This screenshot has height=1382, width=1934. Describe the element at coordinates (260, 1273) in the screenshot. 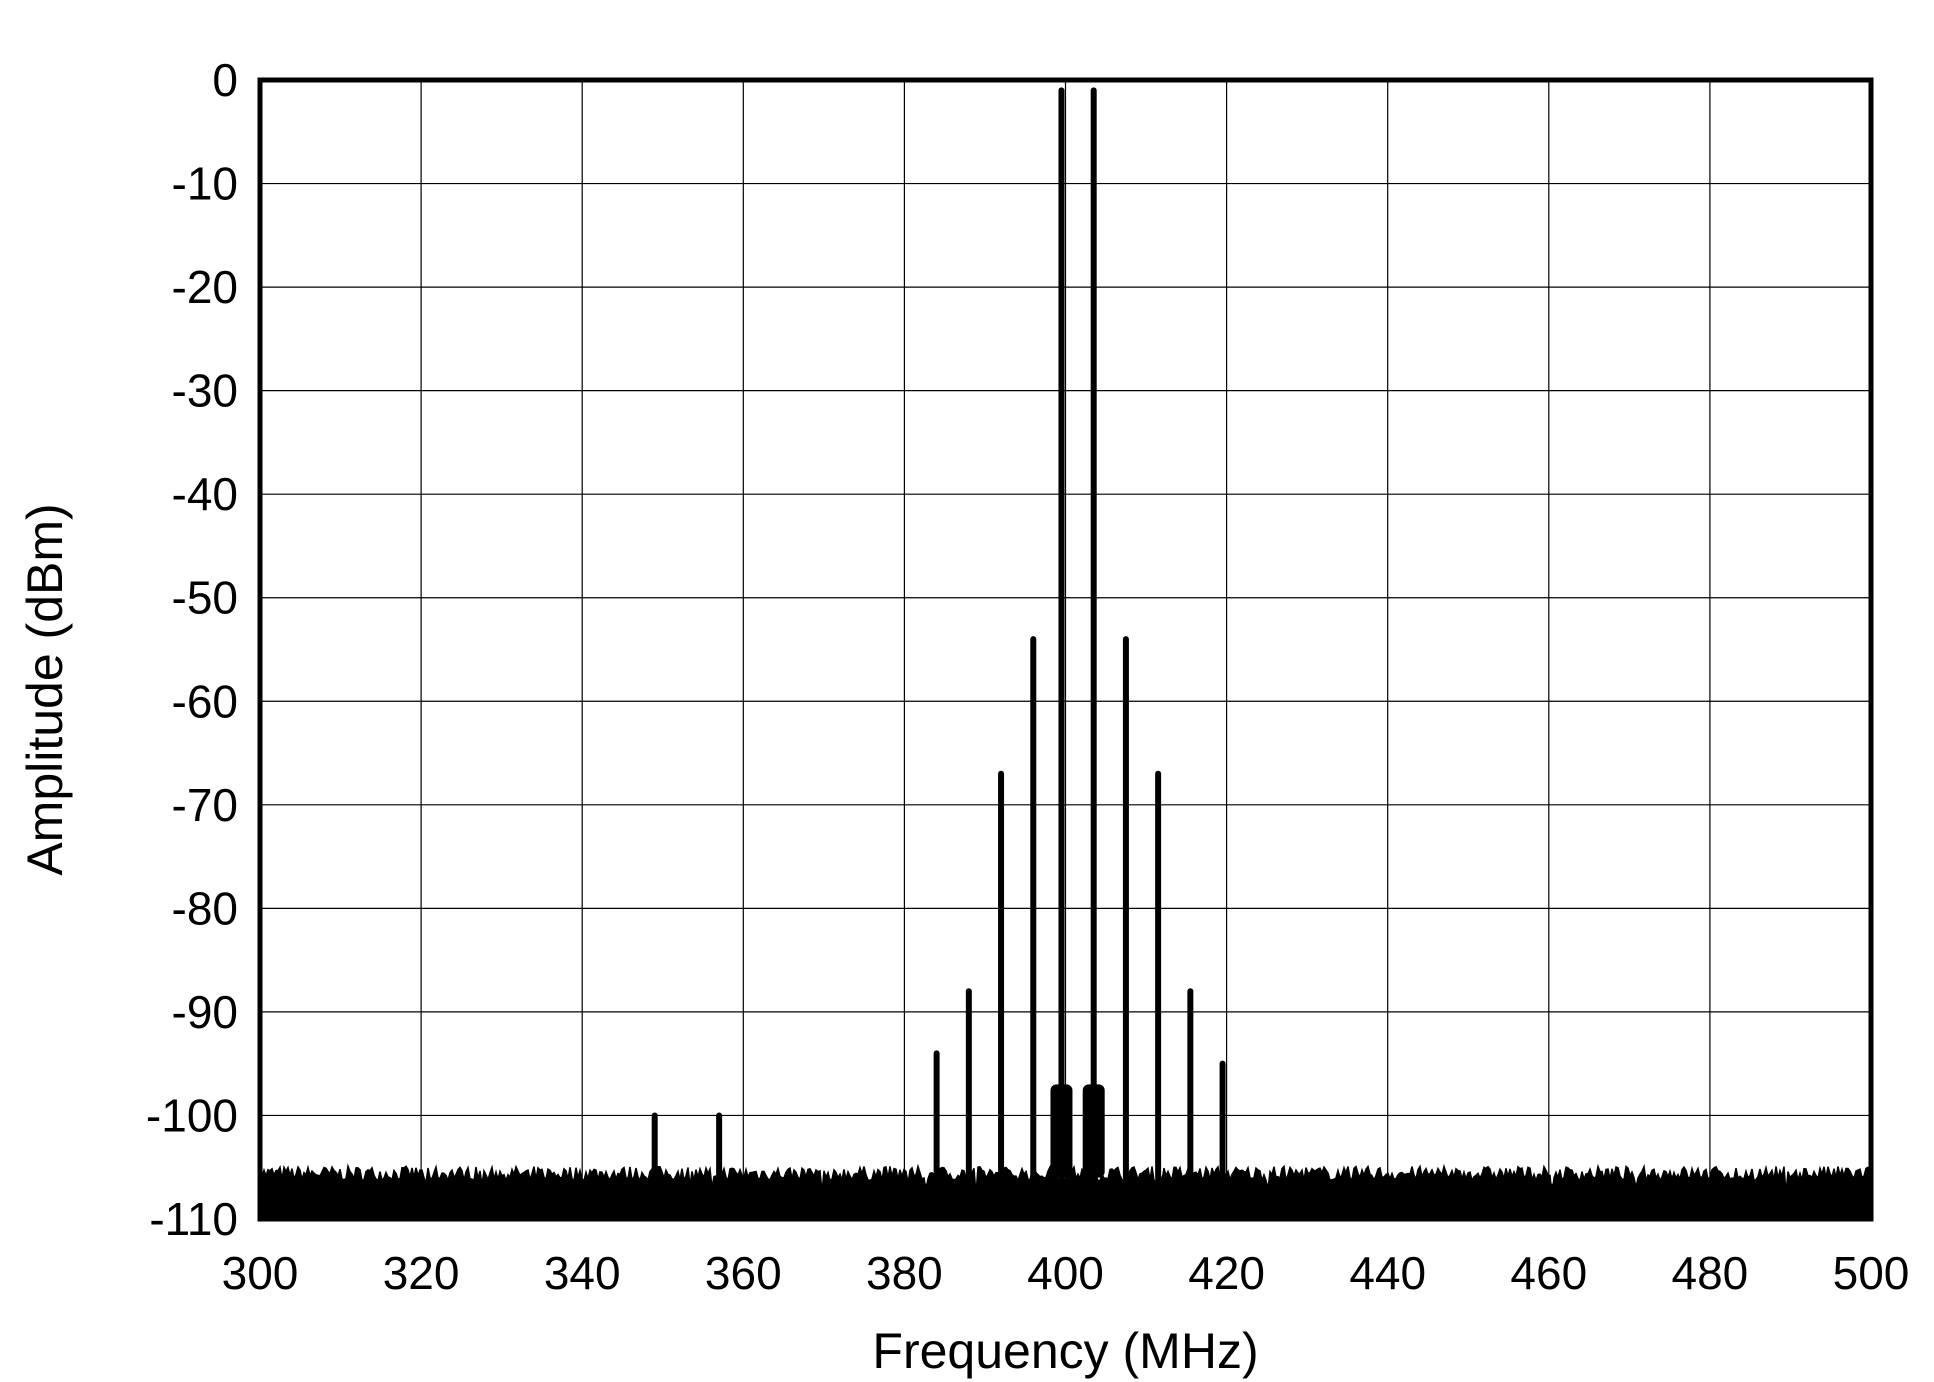

I see `x-tick-label: 300` at that location.